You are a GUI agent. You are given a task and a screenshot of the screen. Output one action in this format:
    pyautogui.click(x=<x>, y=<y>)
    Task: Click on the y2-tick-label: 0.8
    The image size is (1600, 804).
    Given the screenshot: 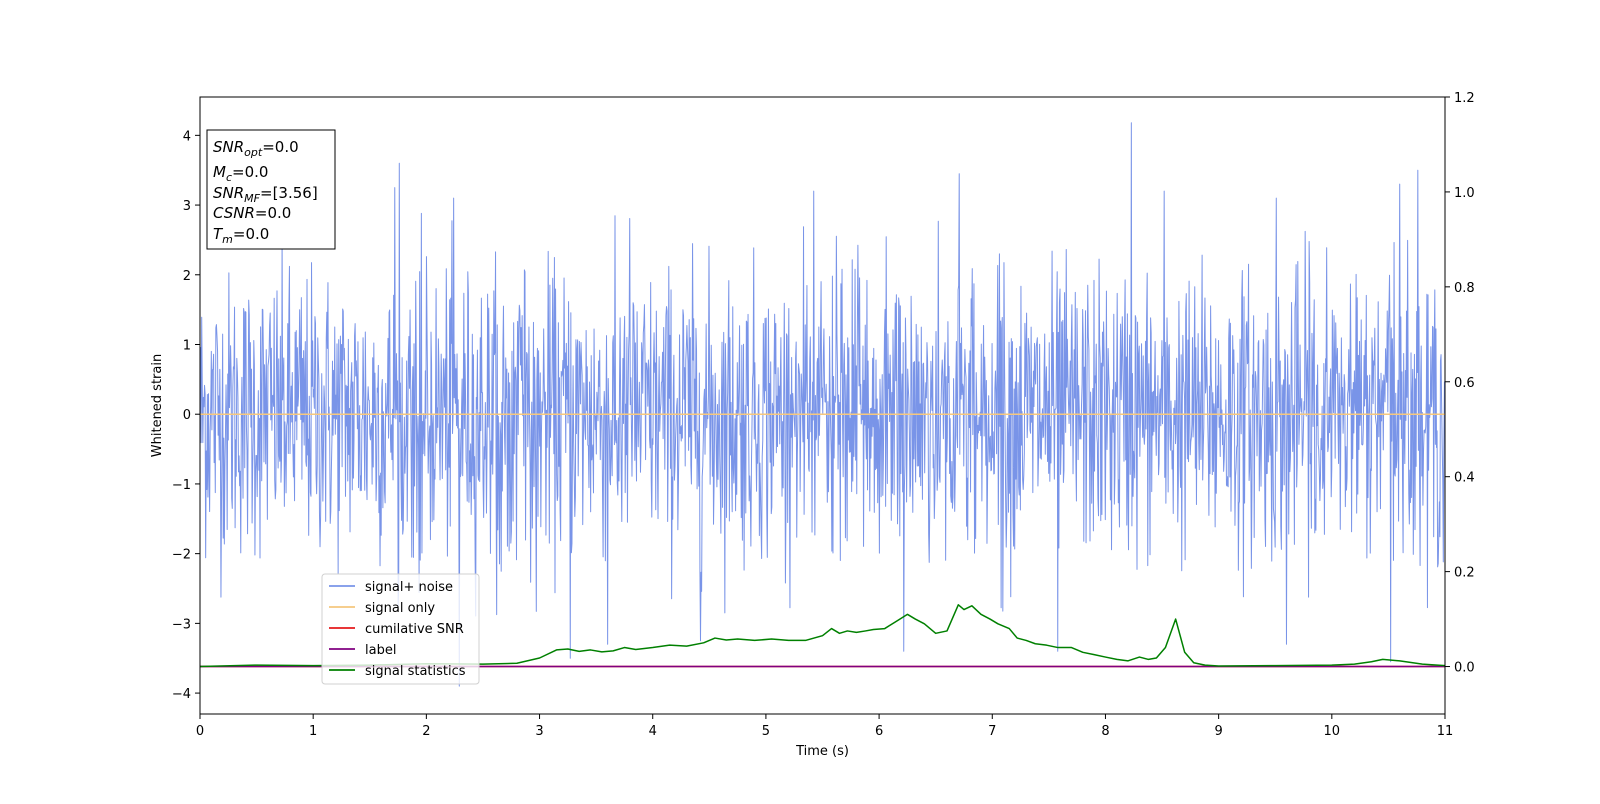 What is the action you would take?
    pyautogui.click(x=1464, y=288)
    